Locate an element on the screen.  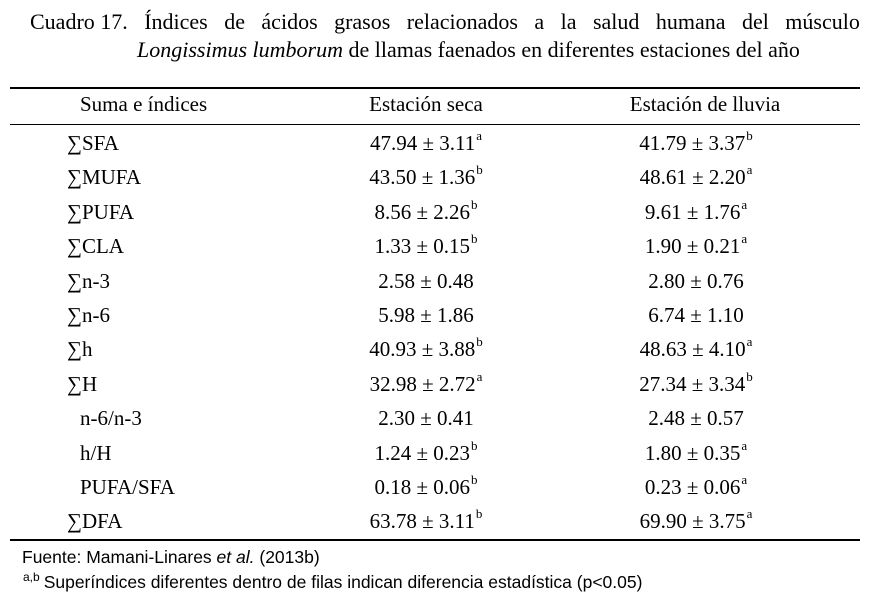
rainy-season-value: 9.61 ± 1.76a is located at coordinates (696, 210).